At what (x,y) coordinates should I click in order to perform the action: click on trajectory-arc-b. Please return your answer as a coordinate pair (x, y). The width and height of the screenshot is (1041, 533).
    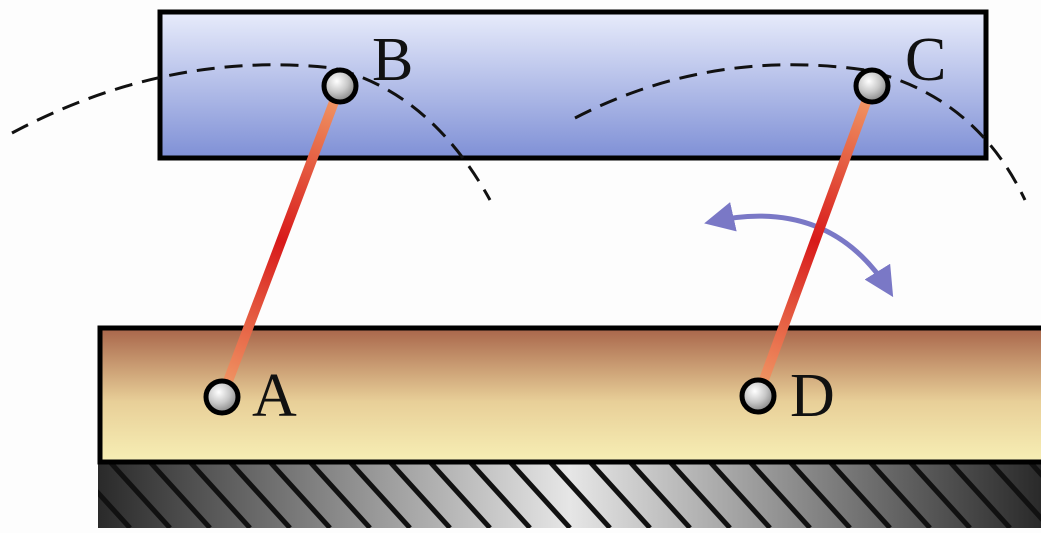
    Looking at the image, I should click on (251, 132).